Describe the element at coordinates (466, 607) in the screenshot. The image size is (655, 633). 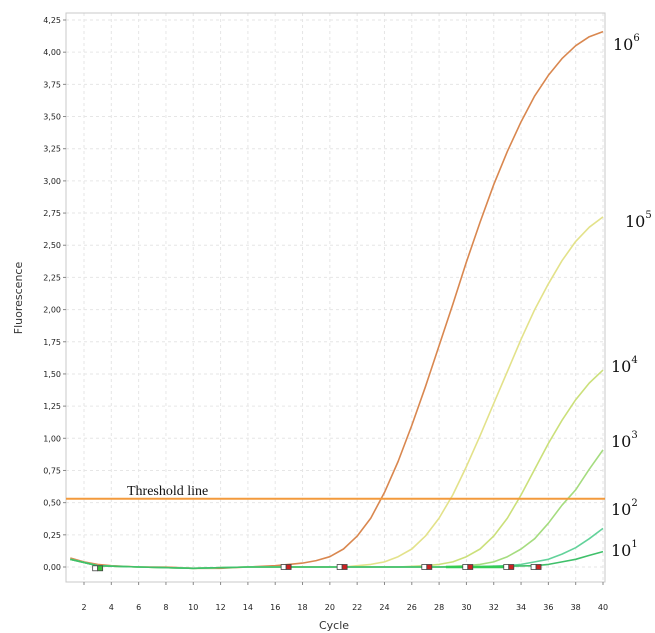
I see `x-tick-label: 30` at that location.